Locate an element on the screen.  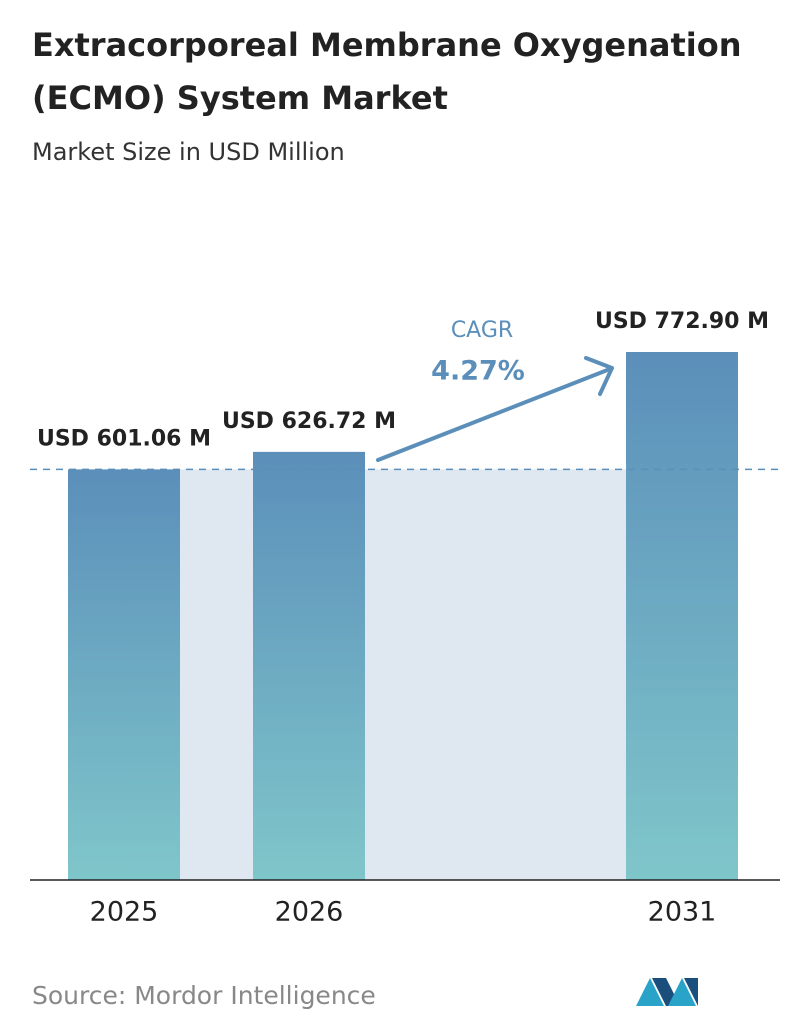
cagr-value: 4.27% is located at coordinates (478, 371).